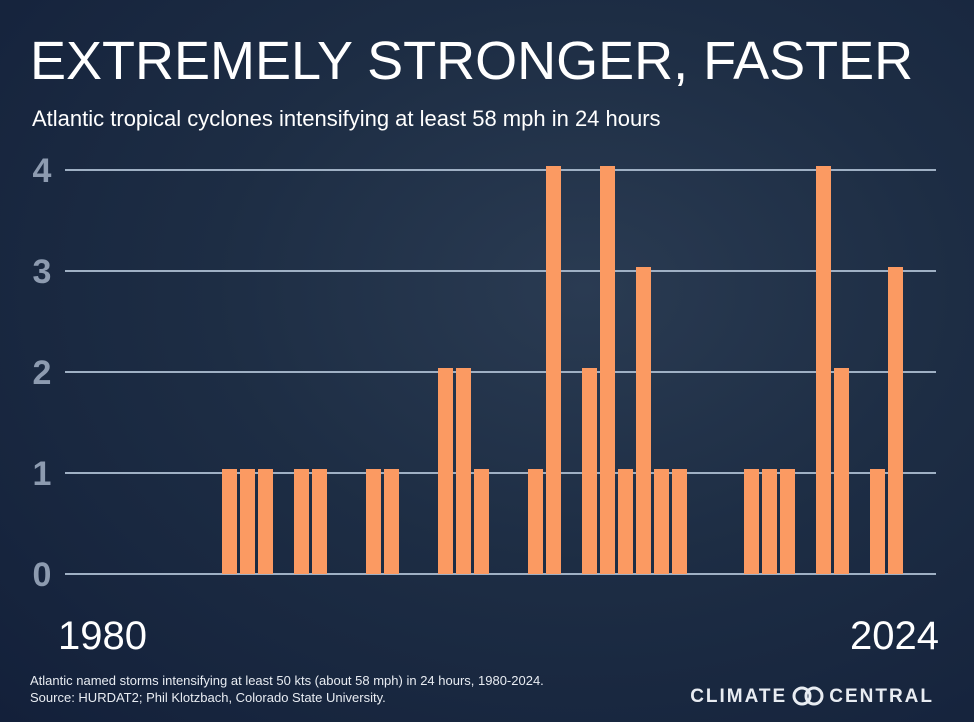 The width and height of the screenshot is (974, 722). I want to click on bar-2005, so click(553, 370).